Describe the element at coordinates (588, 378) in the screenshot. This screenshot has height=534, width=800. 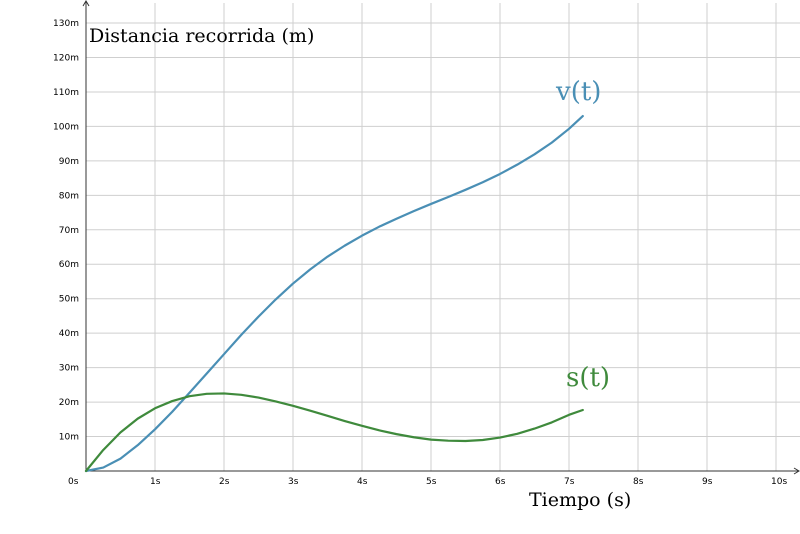
I see `series-label-s: s(t)` at that location.